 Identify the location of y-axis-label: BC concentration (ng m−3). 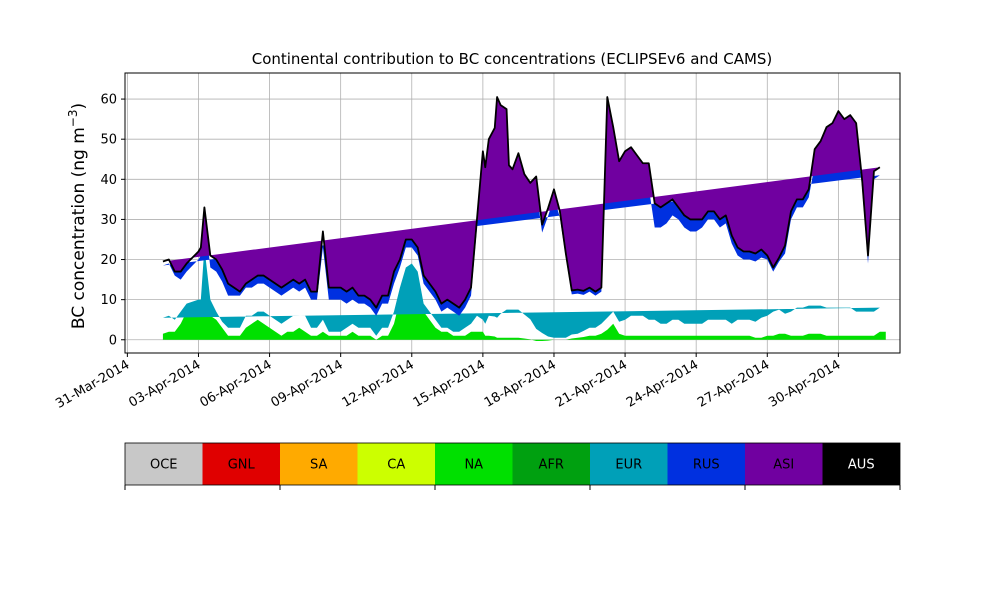
(77, 216).